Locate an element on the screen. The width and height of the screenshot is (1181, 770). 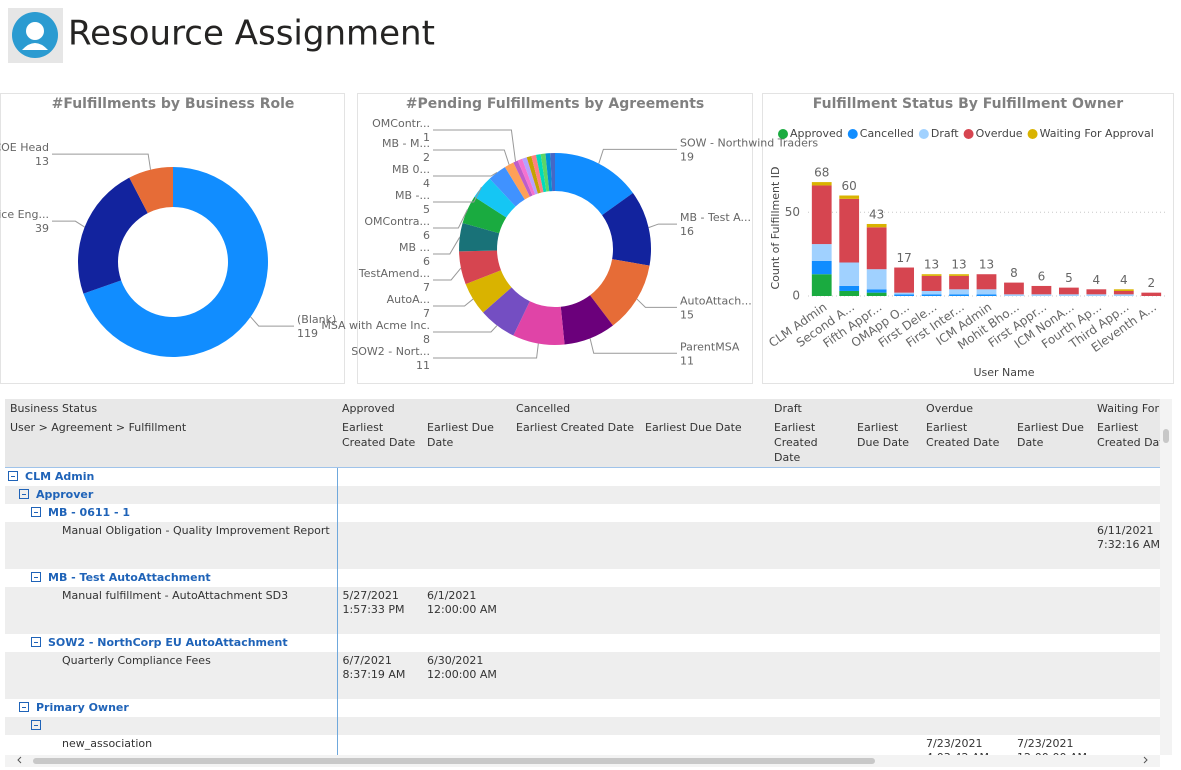
legend-label: Waiting For Approval is located at coordinates (1097, 133).